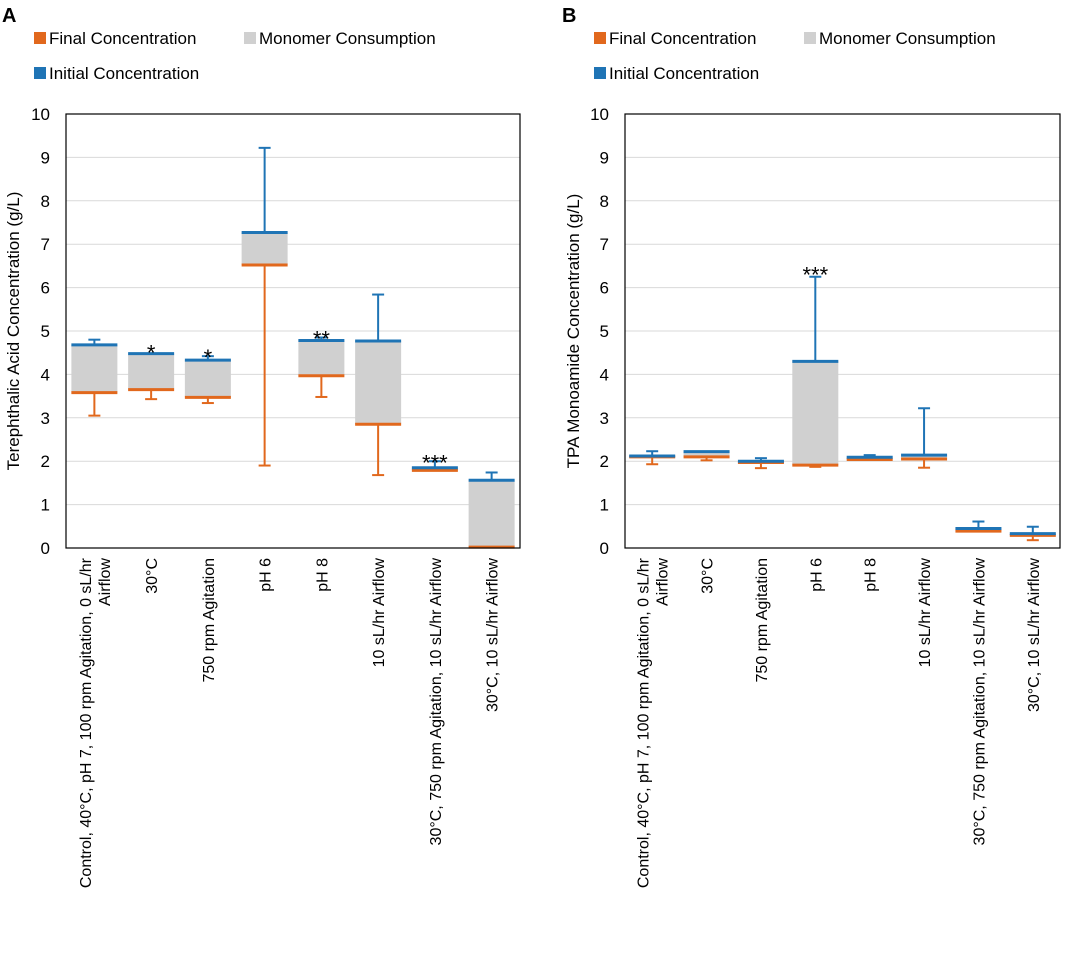 The image size is (1065, 958). I want to click on y-axis-label: Terephthalic Acid Concentration (g/L), so click(13, 331).